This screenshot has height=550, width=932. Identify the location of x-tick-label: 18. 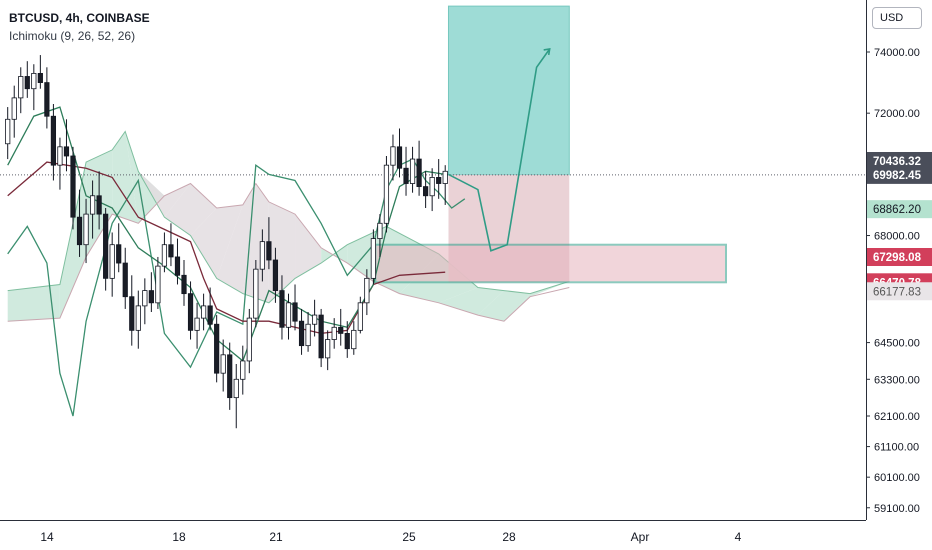
(179, 537).